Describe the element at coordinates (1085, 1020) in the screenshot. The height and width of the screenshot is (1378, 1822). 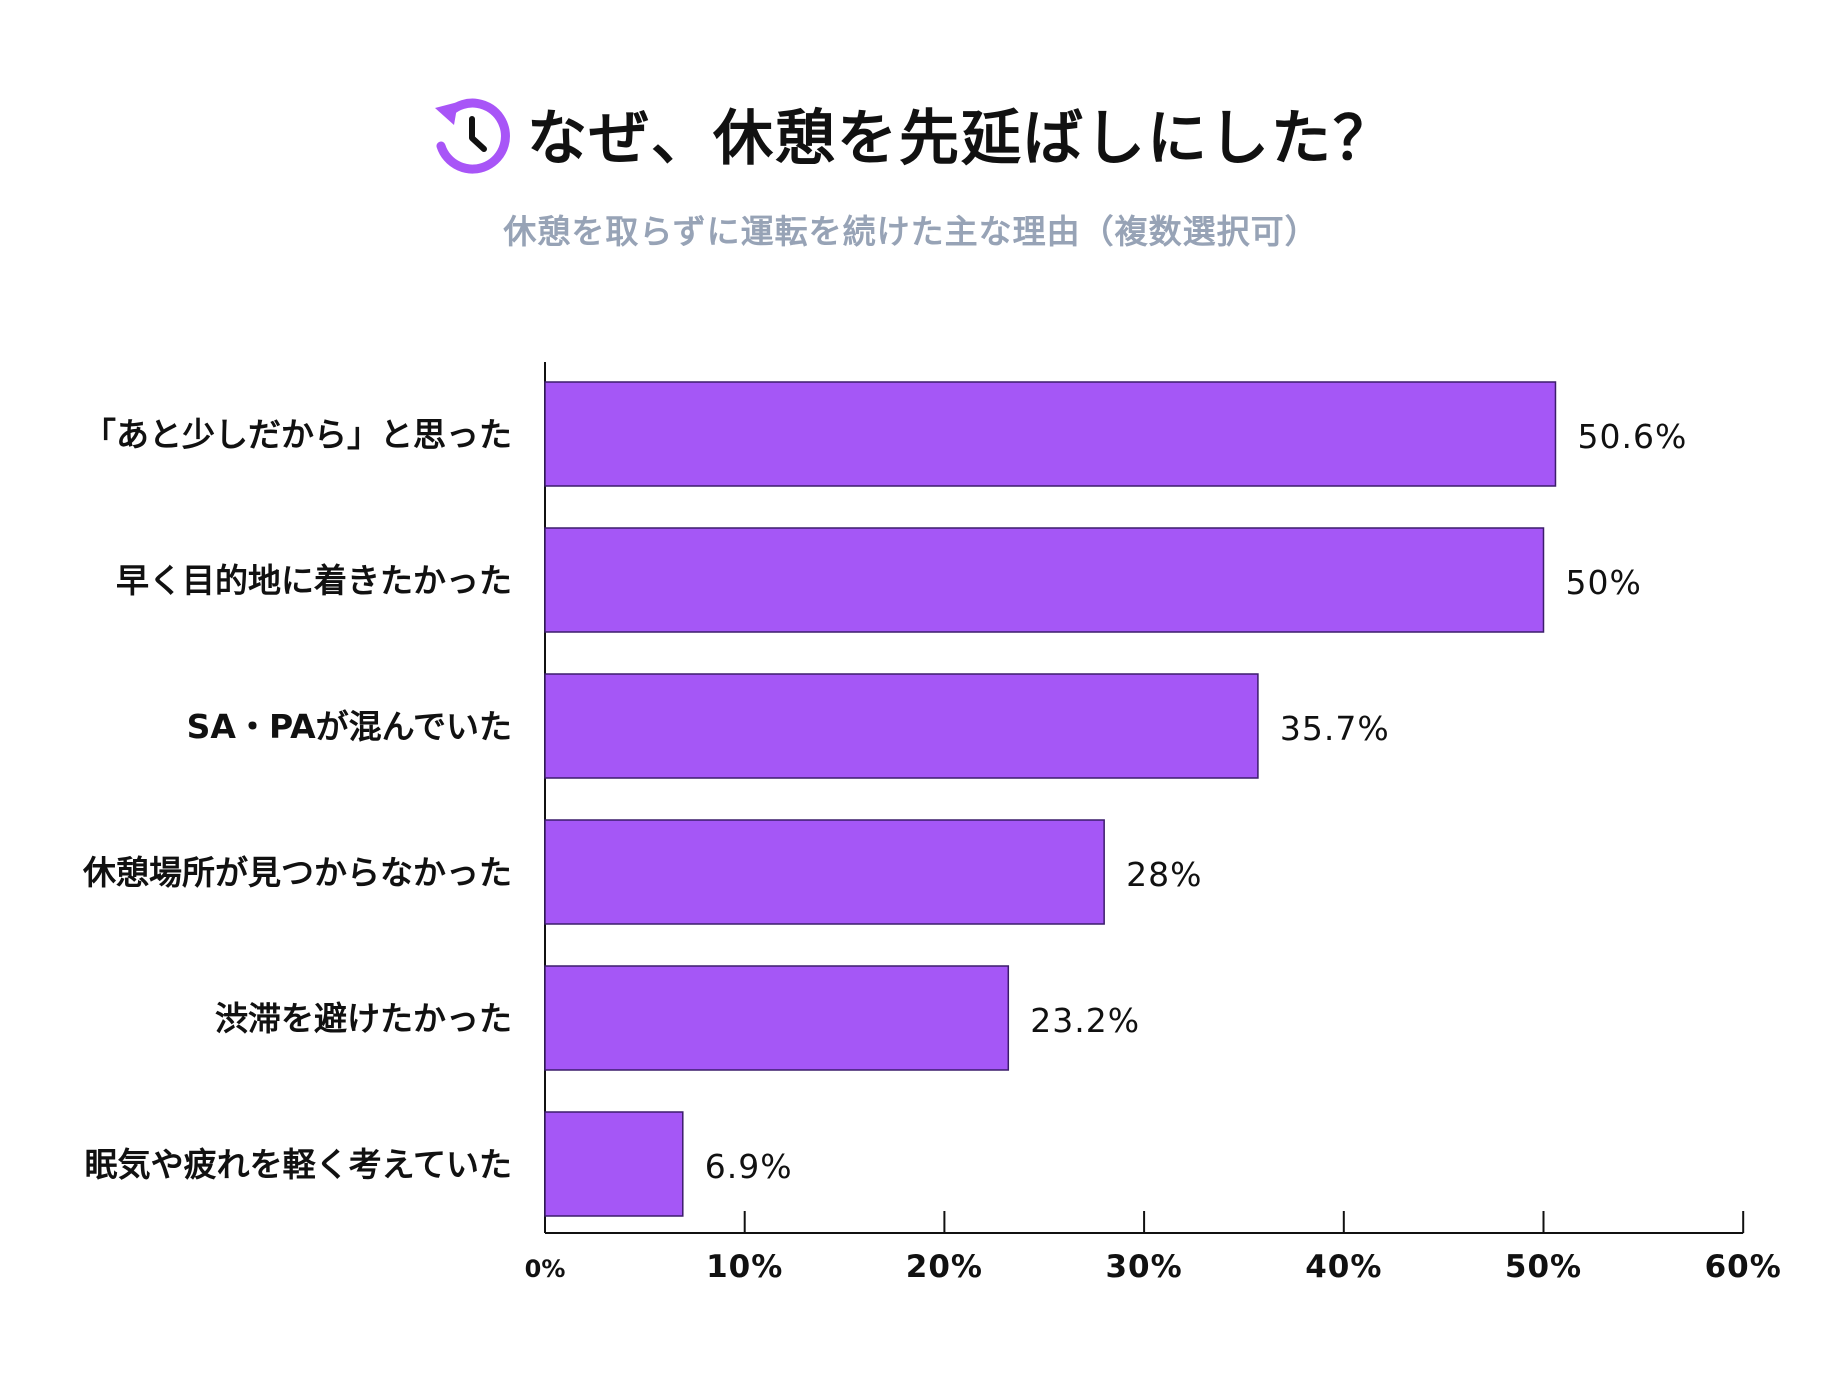
I see `value-label: 23.2%` at that location.